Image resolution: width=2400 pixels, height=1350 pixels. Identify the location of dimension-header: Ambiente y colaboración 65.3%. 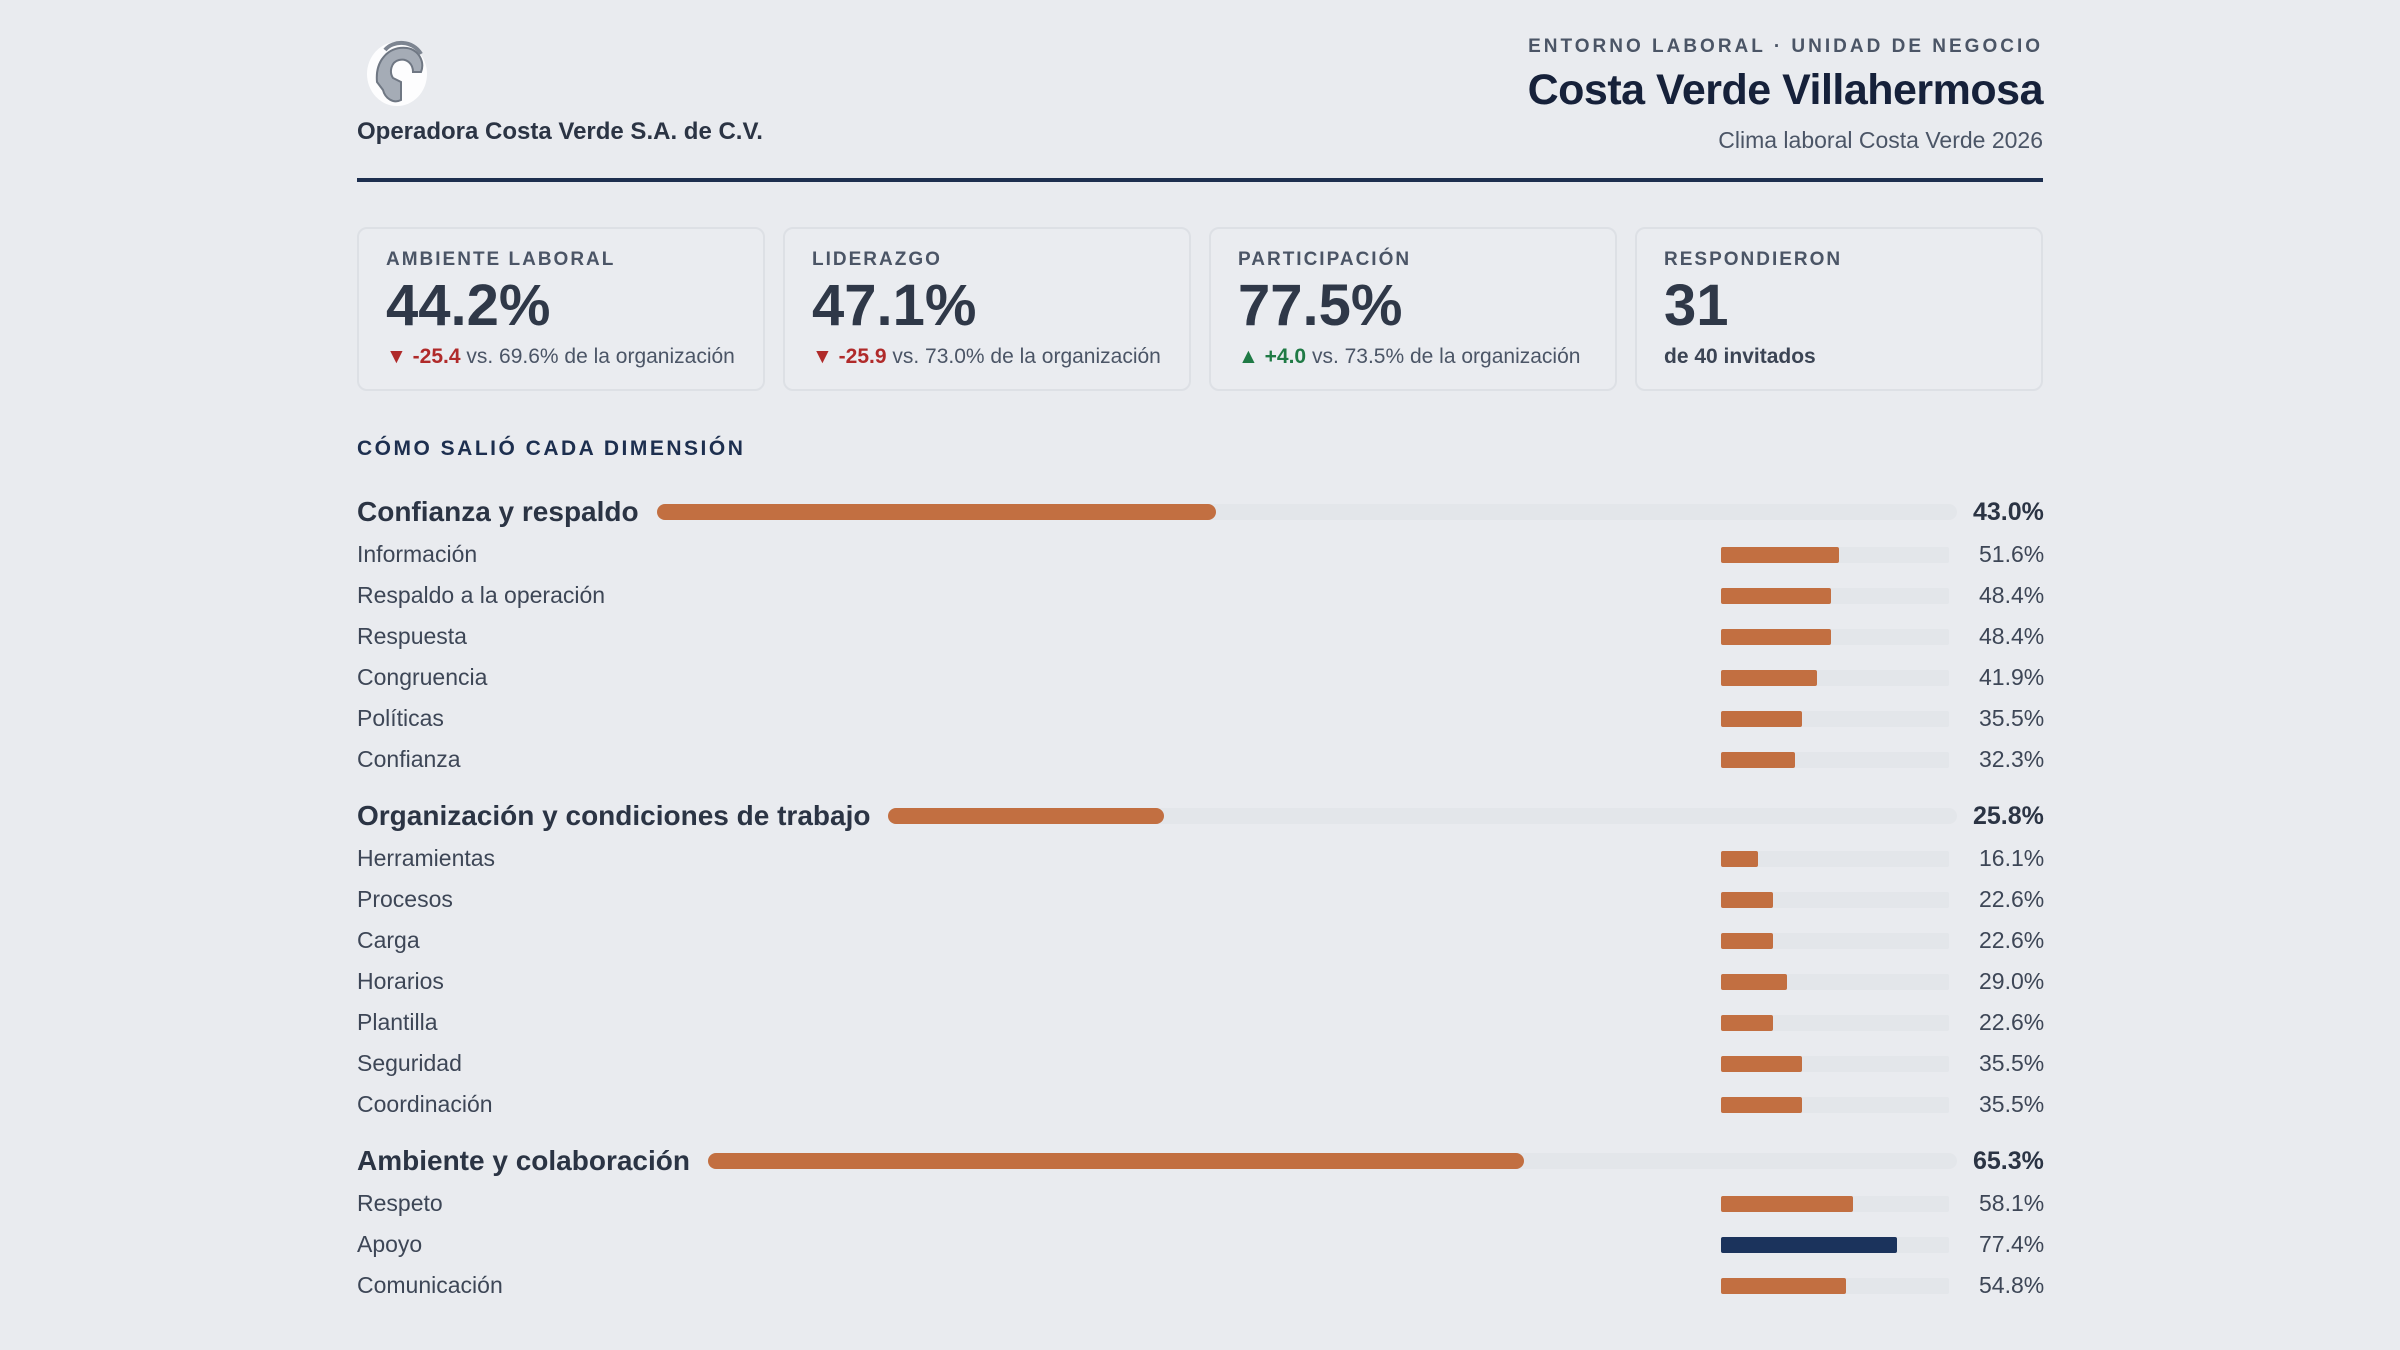
(1200, 1161).